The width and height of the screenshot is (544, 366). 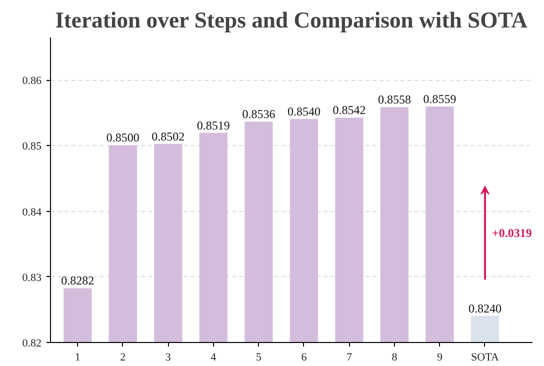 I want to click on x-tick-label: 6, so click(x=304, y=358).